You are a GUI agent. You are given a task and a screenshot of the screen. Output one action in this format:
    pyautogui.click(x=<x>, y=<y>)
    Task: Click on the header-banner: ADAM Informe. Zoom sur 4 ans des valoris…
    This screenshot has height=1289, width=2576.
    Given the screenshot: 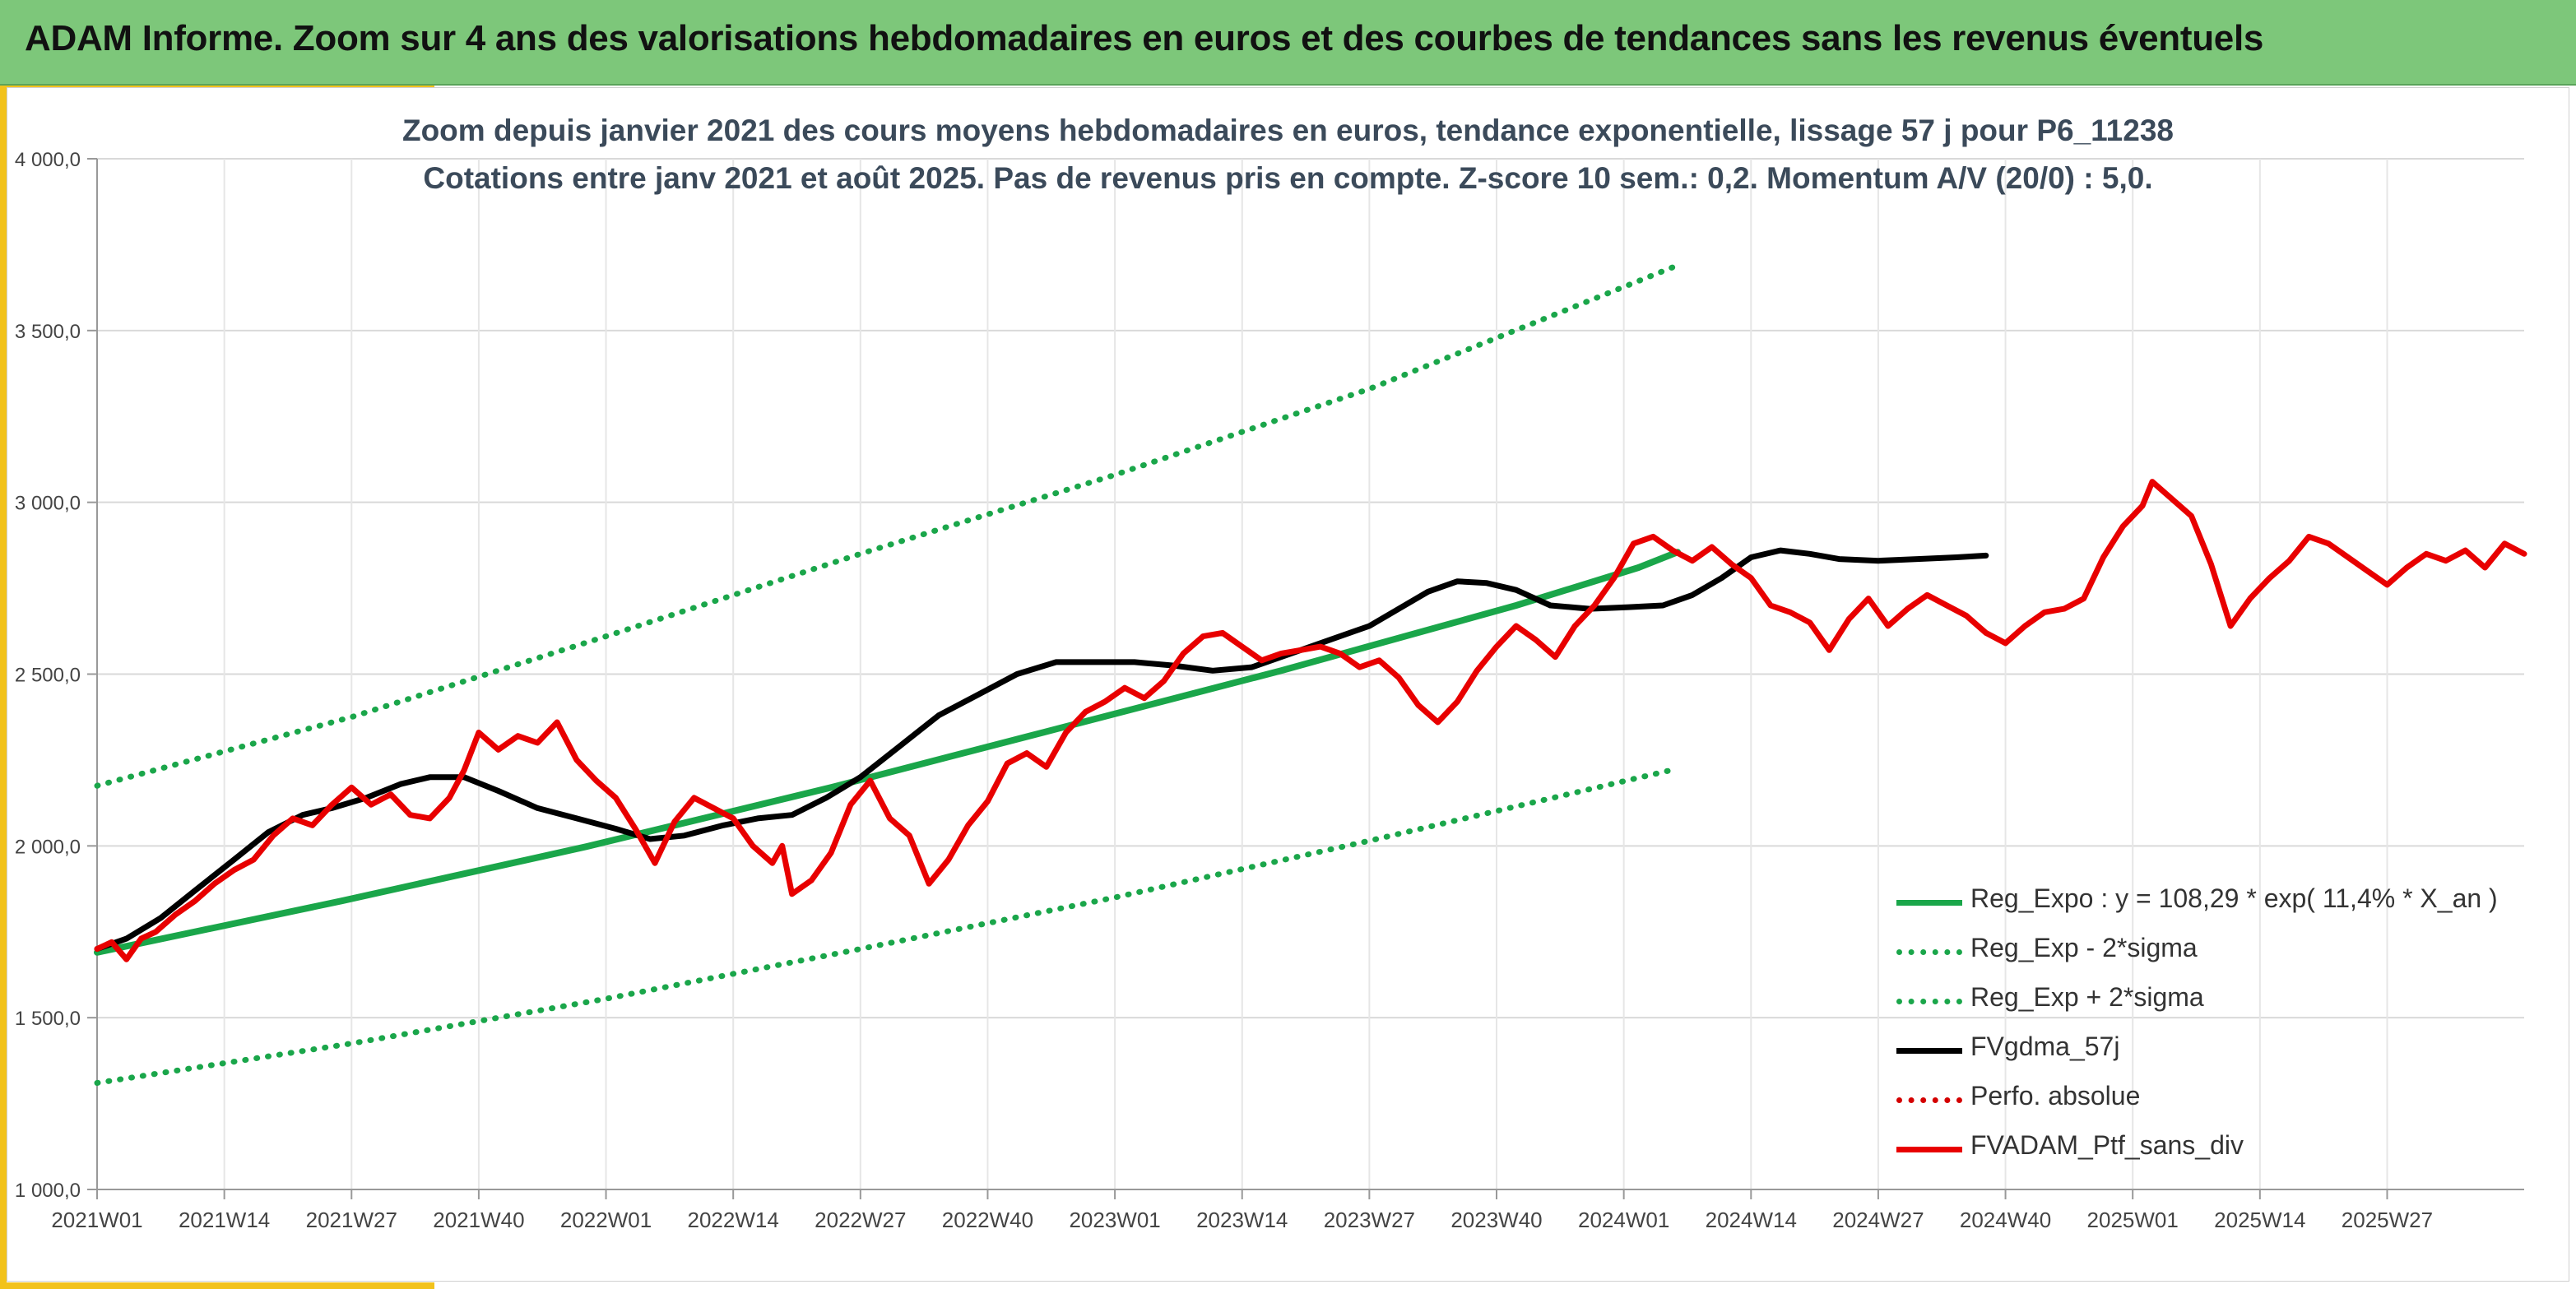 What is the action you would take?
    pyautogui.click(x=1288, y=43)
    